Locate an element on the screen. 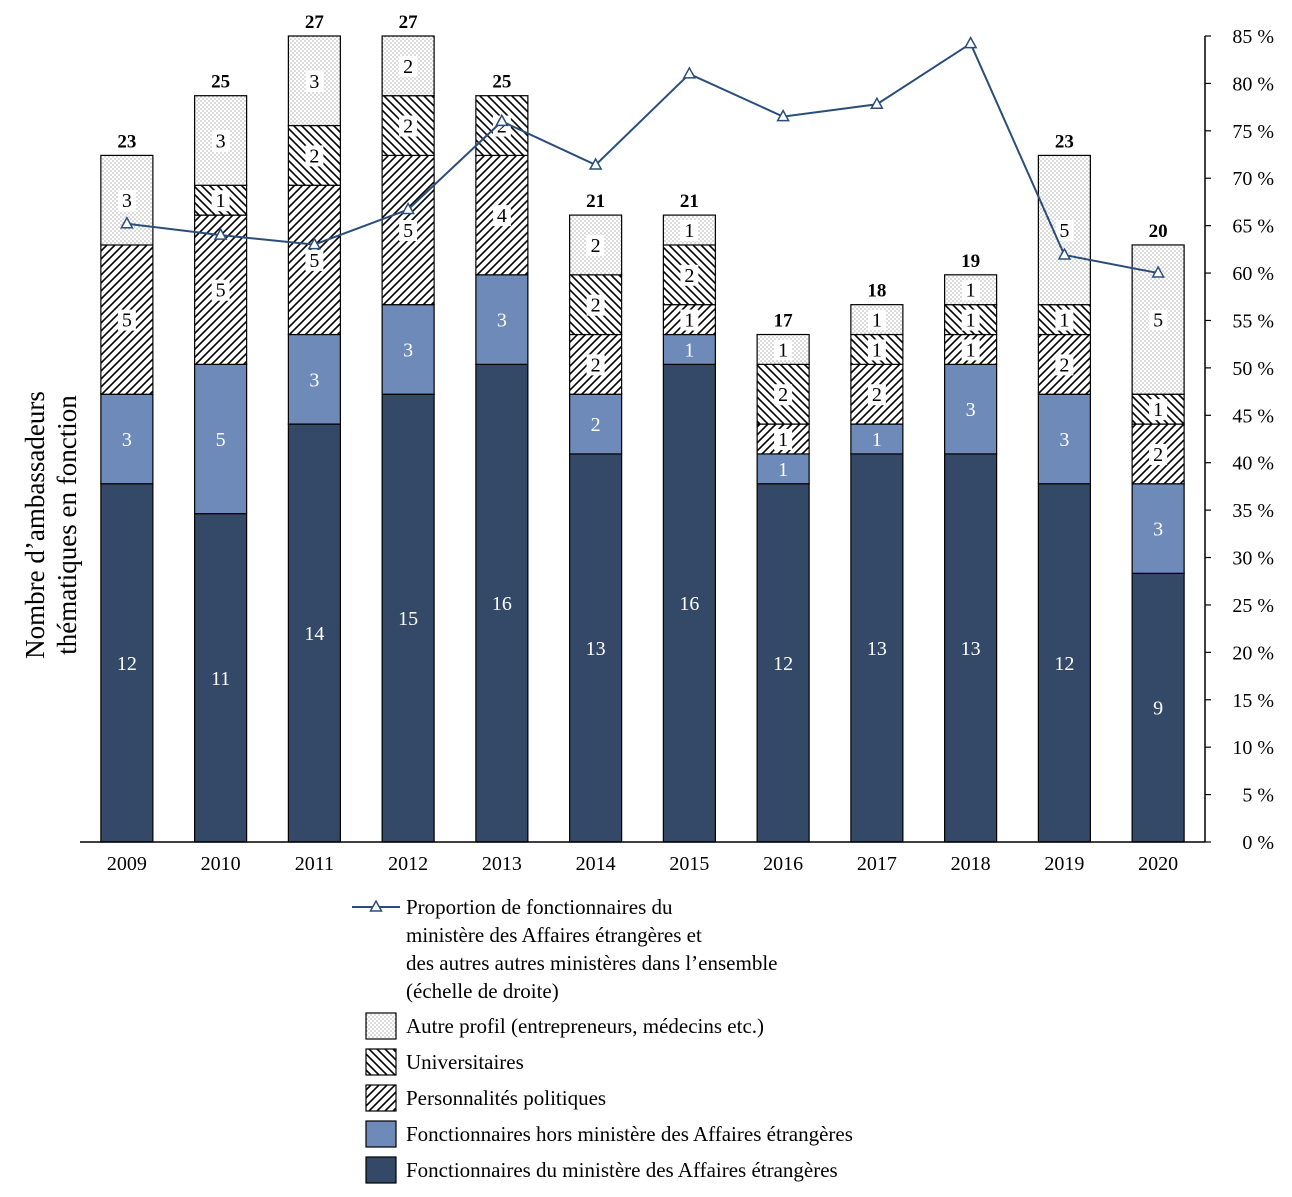 The height and width of the screenshot is (1197, 1292). right-tick-label: 20 % is located at coordinates (1253, 653).